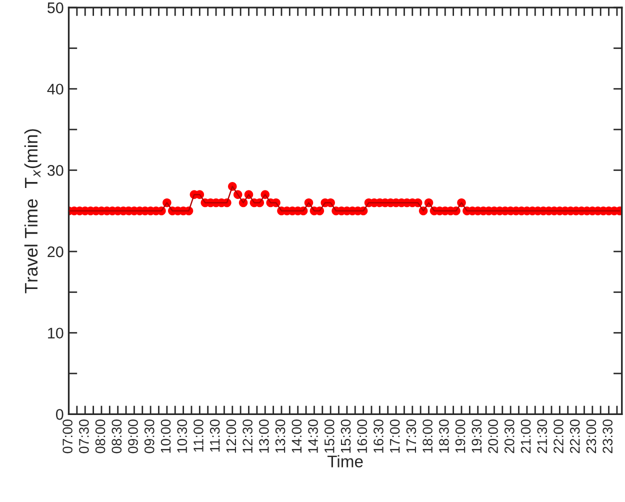 The image size is (625, 502). Describe the element at coordinates (56, 252) in the screenshot. I see `y-tick-label: 20` at that location.